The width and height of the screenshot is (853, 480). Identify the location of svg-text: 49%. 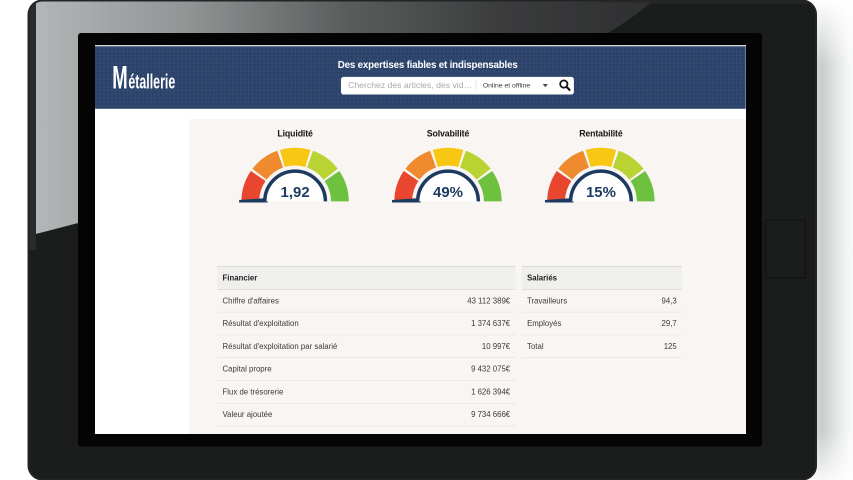
(448, 192).